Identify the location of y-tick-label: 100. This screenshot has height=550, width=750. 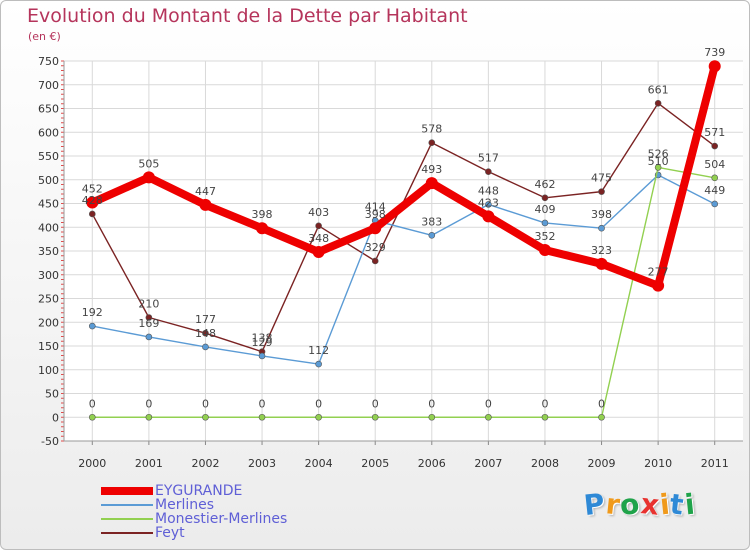
(48, 370).